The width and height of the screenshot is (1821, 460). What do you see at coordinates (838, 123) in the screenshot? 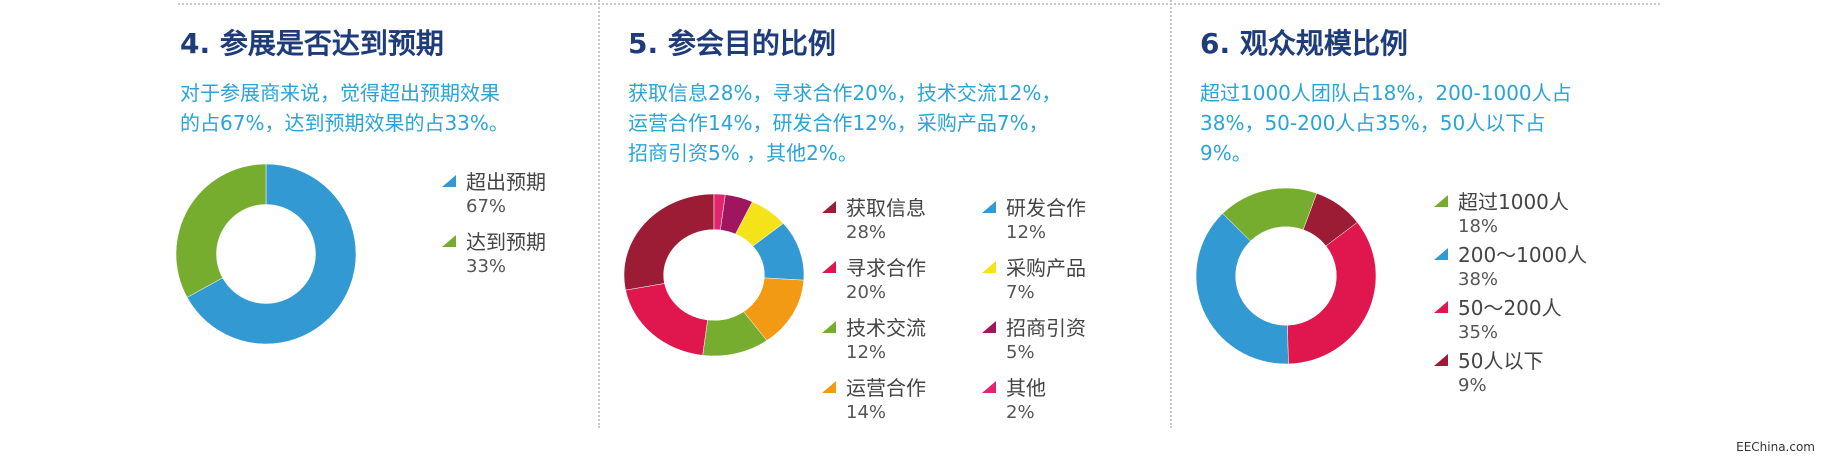
I see `description-line: 运营合作14%，研发合作12%，采购产品7%，` at bounding box center [838, 123].